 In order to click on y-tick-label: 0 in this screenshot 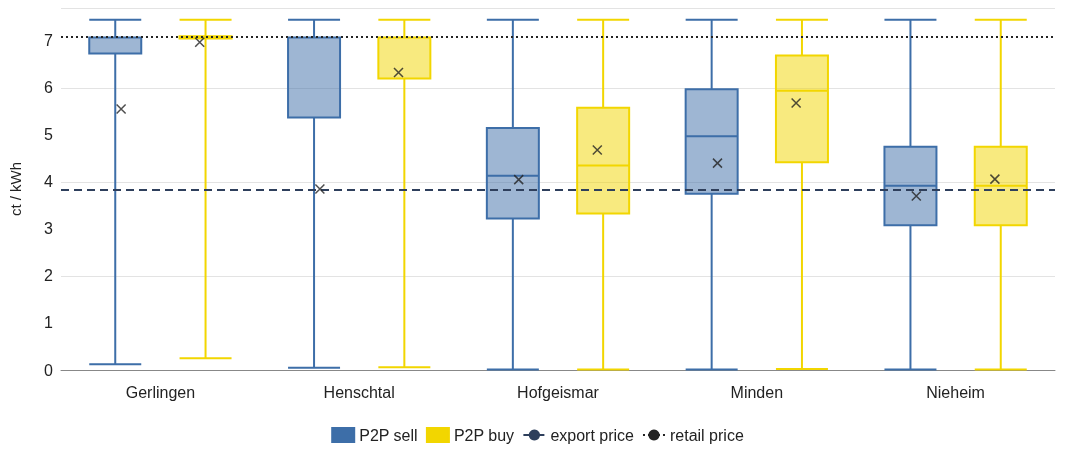, I will do `click(49, 370)`.